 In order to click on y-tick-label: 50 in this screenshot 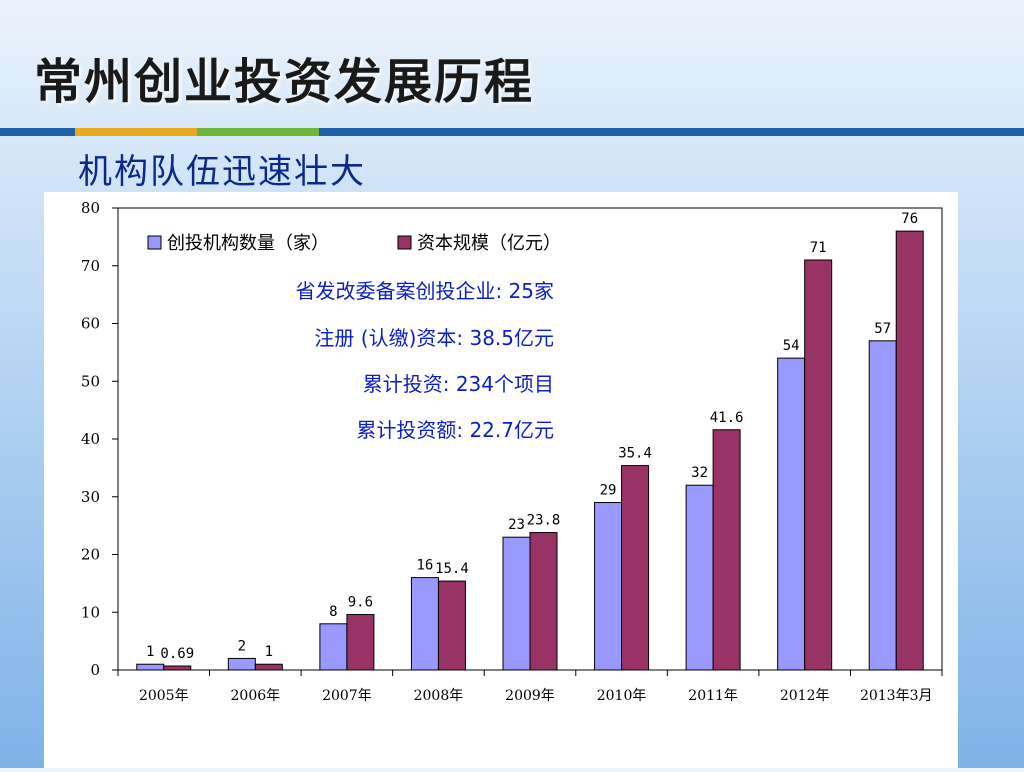, I will do `click(90, 381)`.